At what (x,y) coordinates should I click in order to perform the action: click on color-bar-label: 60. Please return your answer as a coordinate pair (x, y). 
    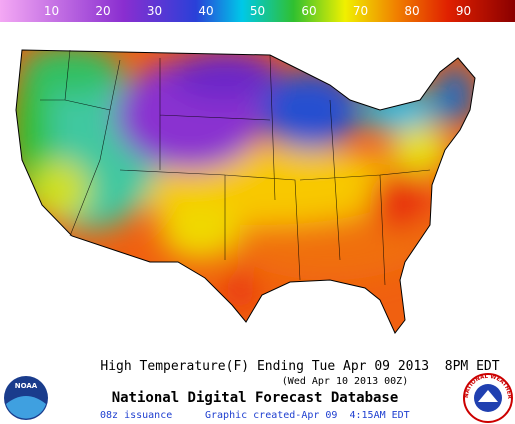
    Looking at the image, I should click on (308, 11).